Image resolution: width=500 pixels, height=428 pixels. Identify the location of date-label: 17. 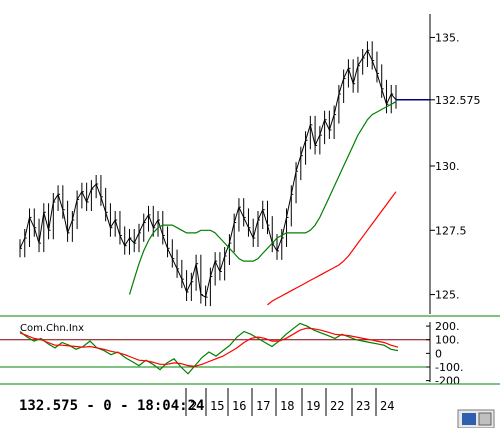
(263, 406).